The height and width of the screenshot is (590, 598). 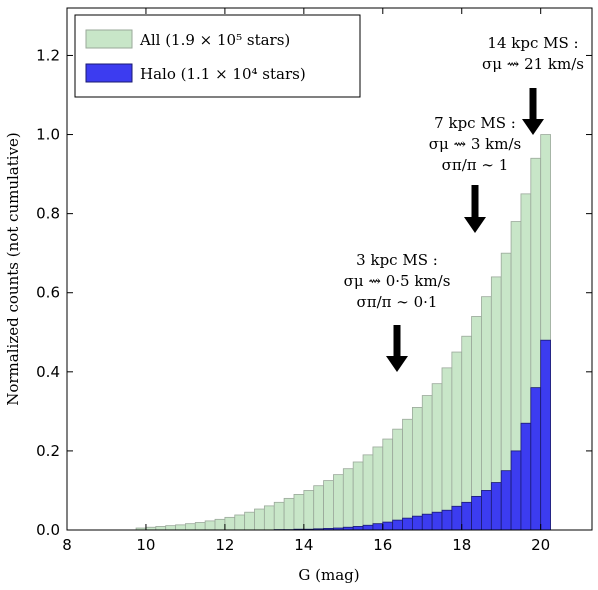 What do you see at coordinates (48, 293) in the screenshot?
I see `y-tick-label: 0.6` at bounding box center [48, 293].